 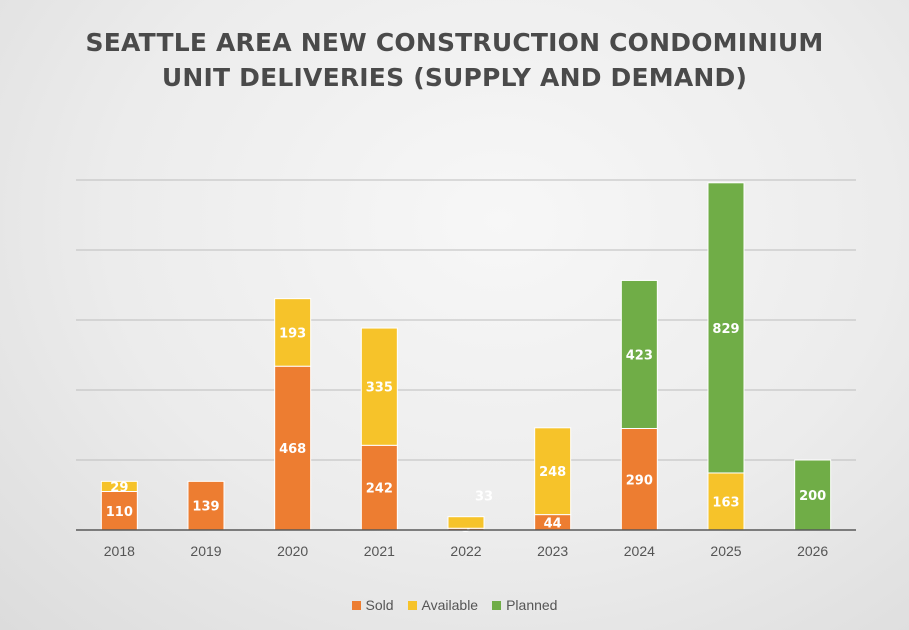 I want to click on legend-swatch-sold, so click(x=356, y=605).